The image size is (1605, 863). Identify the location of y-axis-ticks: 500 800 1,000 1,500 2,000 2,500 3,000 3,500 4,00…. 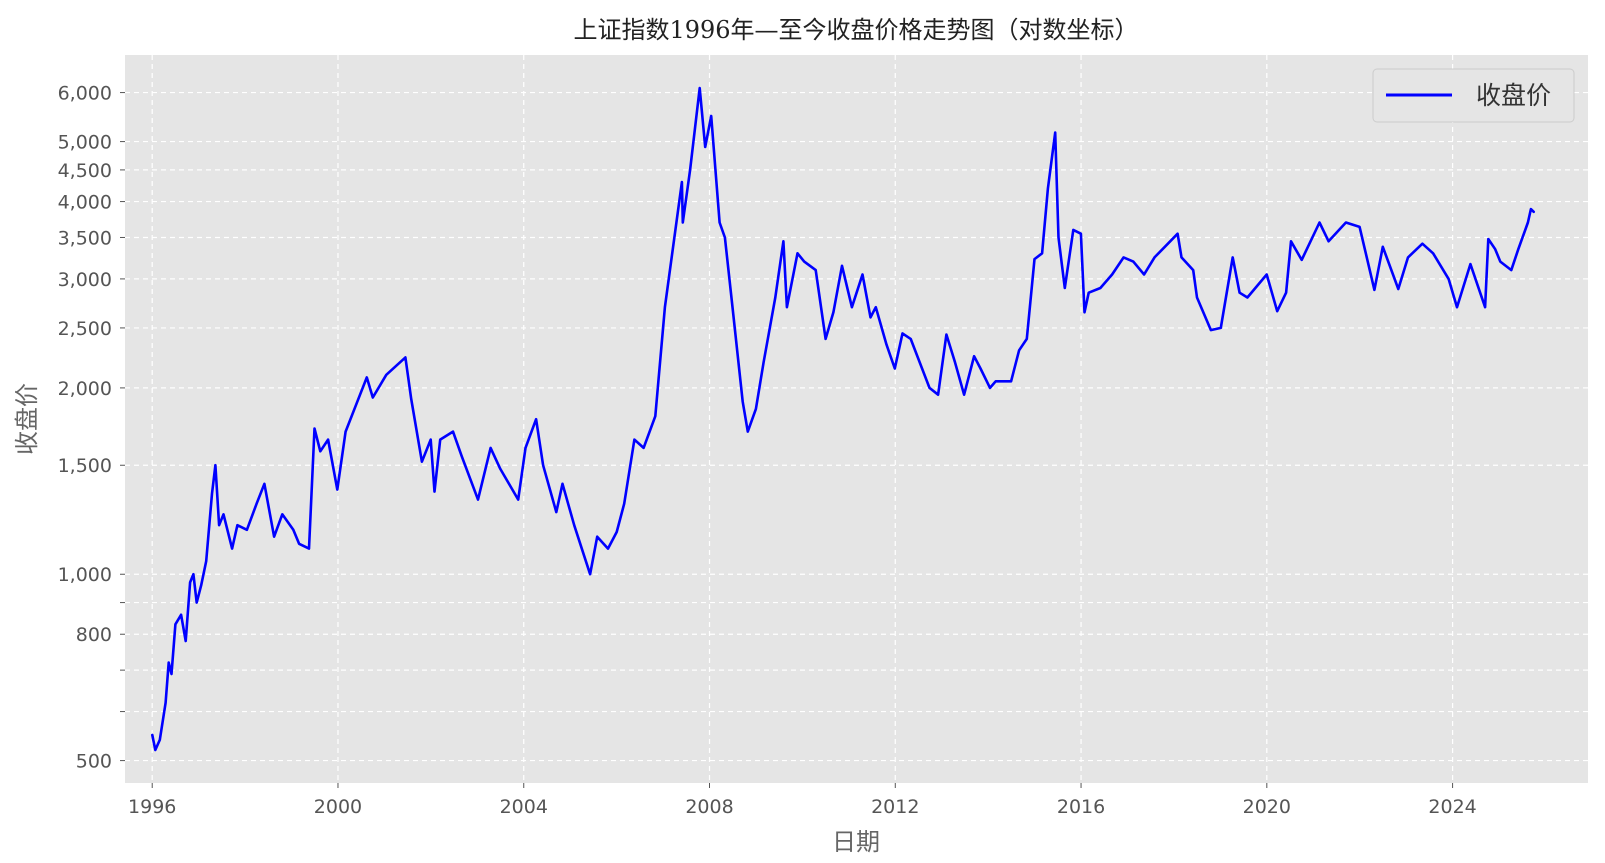
(91, 428).